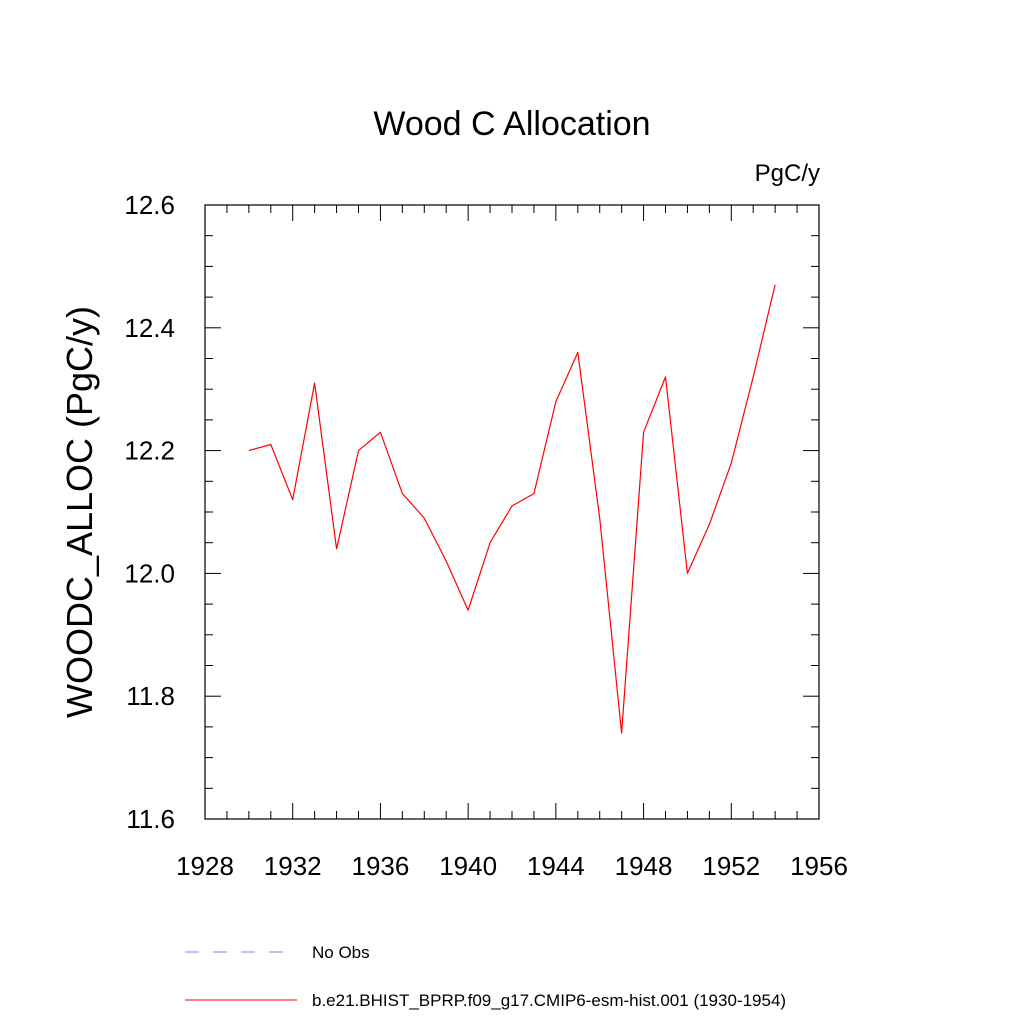 The width and height of the screenshot is (1024, 1024). I want to click on legend-label: No Obs, so click(341, 952).